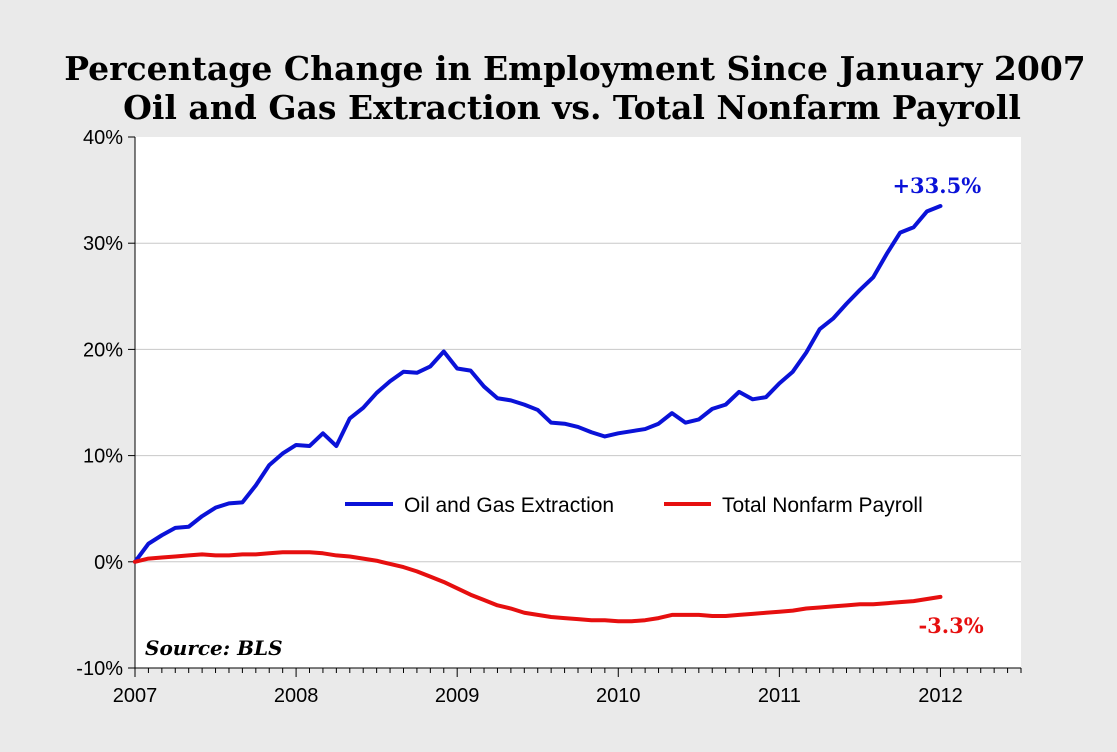 The image size is (1117, 752). What do you see at coordinates (103, 457) in the screenshot?
I see `y-tick-label: 10%` at bounding box center [103, 457].